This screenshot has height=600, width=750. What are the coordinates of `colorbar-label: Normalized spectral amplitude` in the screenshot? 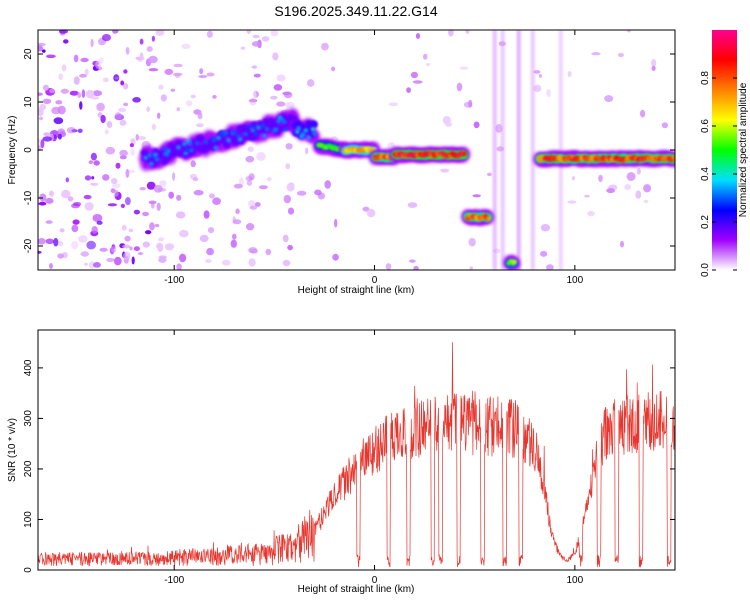 It's located at (743, 149).